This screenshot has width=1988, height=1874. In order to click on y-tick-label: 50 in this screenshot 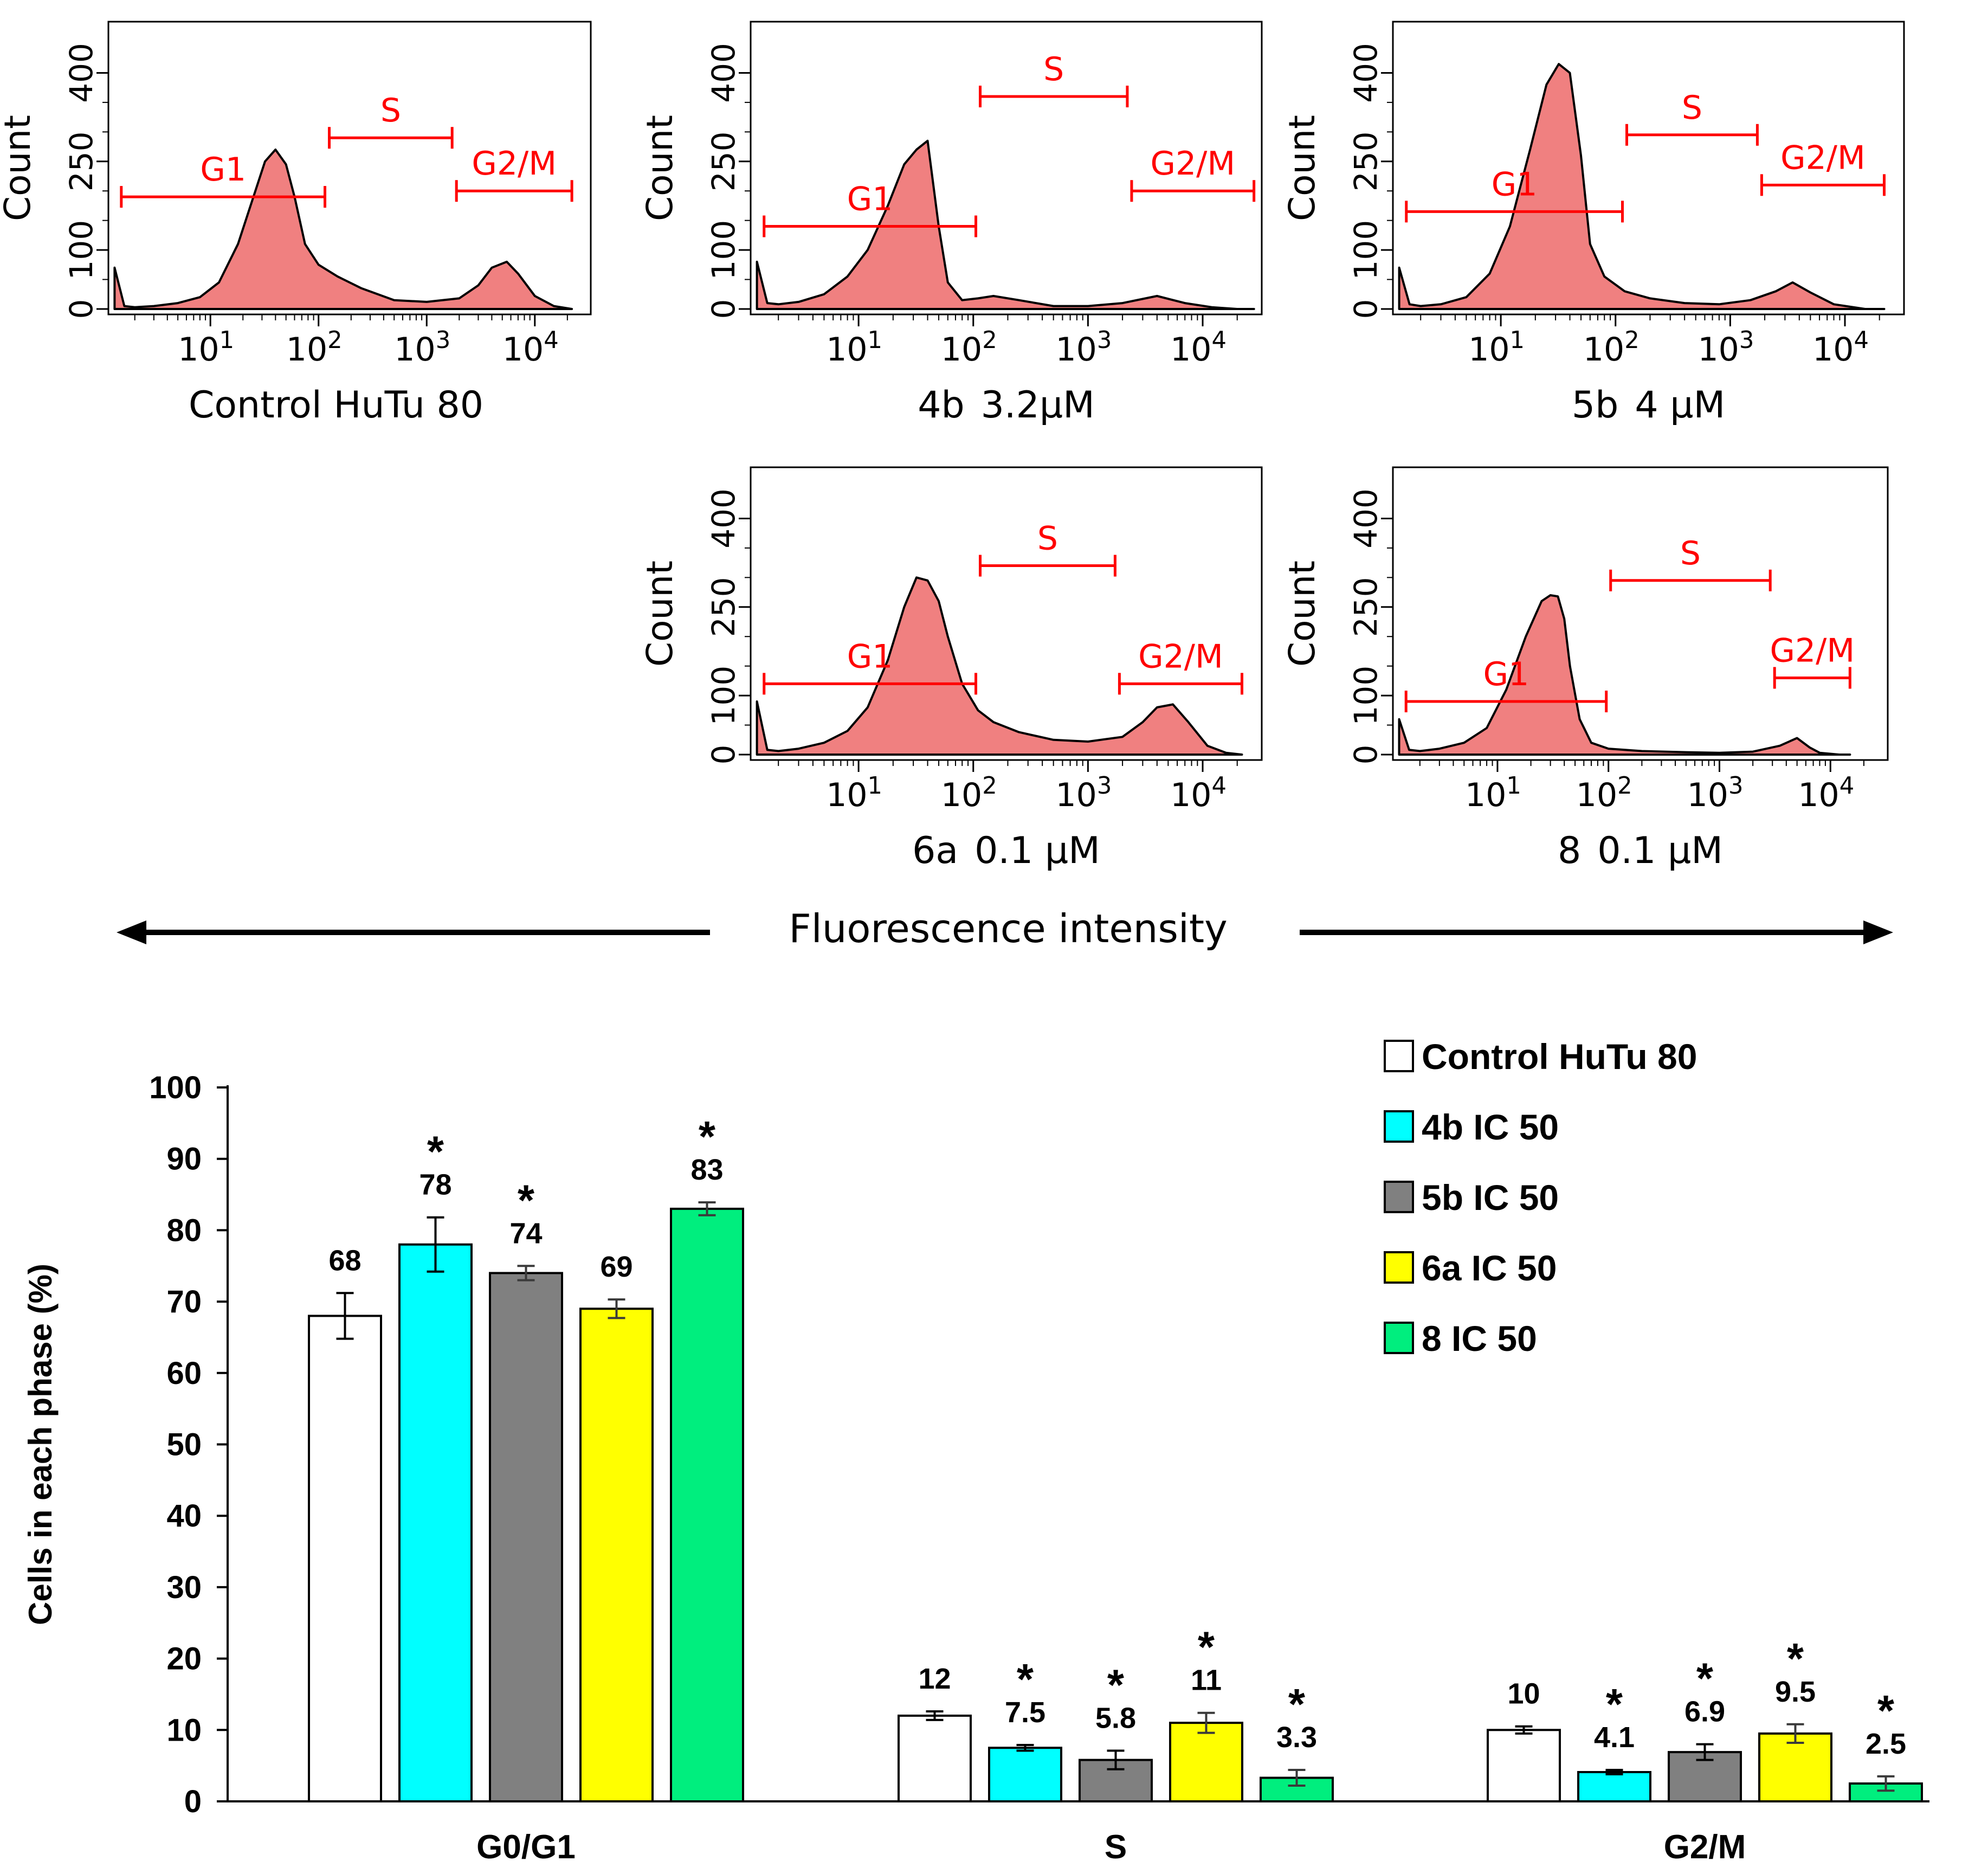, I will do `click(184, 1445)`.